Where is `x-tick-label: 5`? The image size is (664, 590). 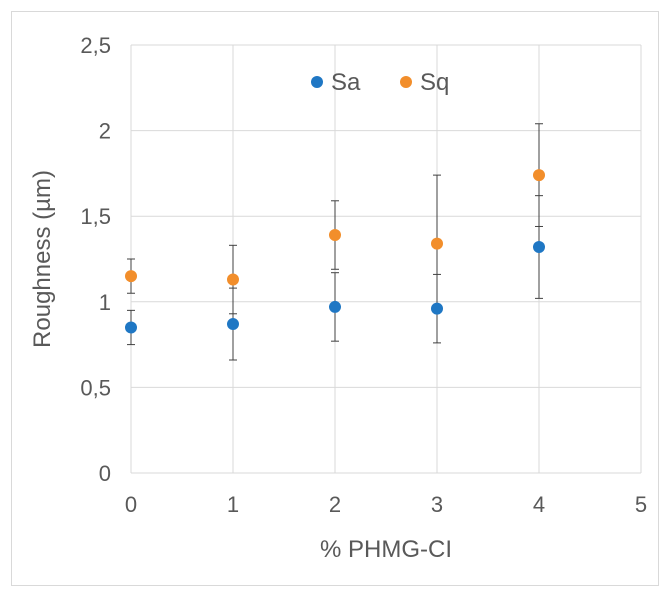 x-tick-label: 5 is located at coordinates (641, 504).